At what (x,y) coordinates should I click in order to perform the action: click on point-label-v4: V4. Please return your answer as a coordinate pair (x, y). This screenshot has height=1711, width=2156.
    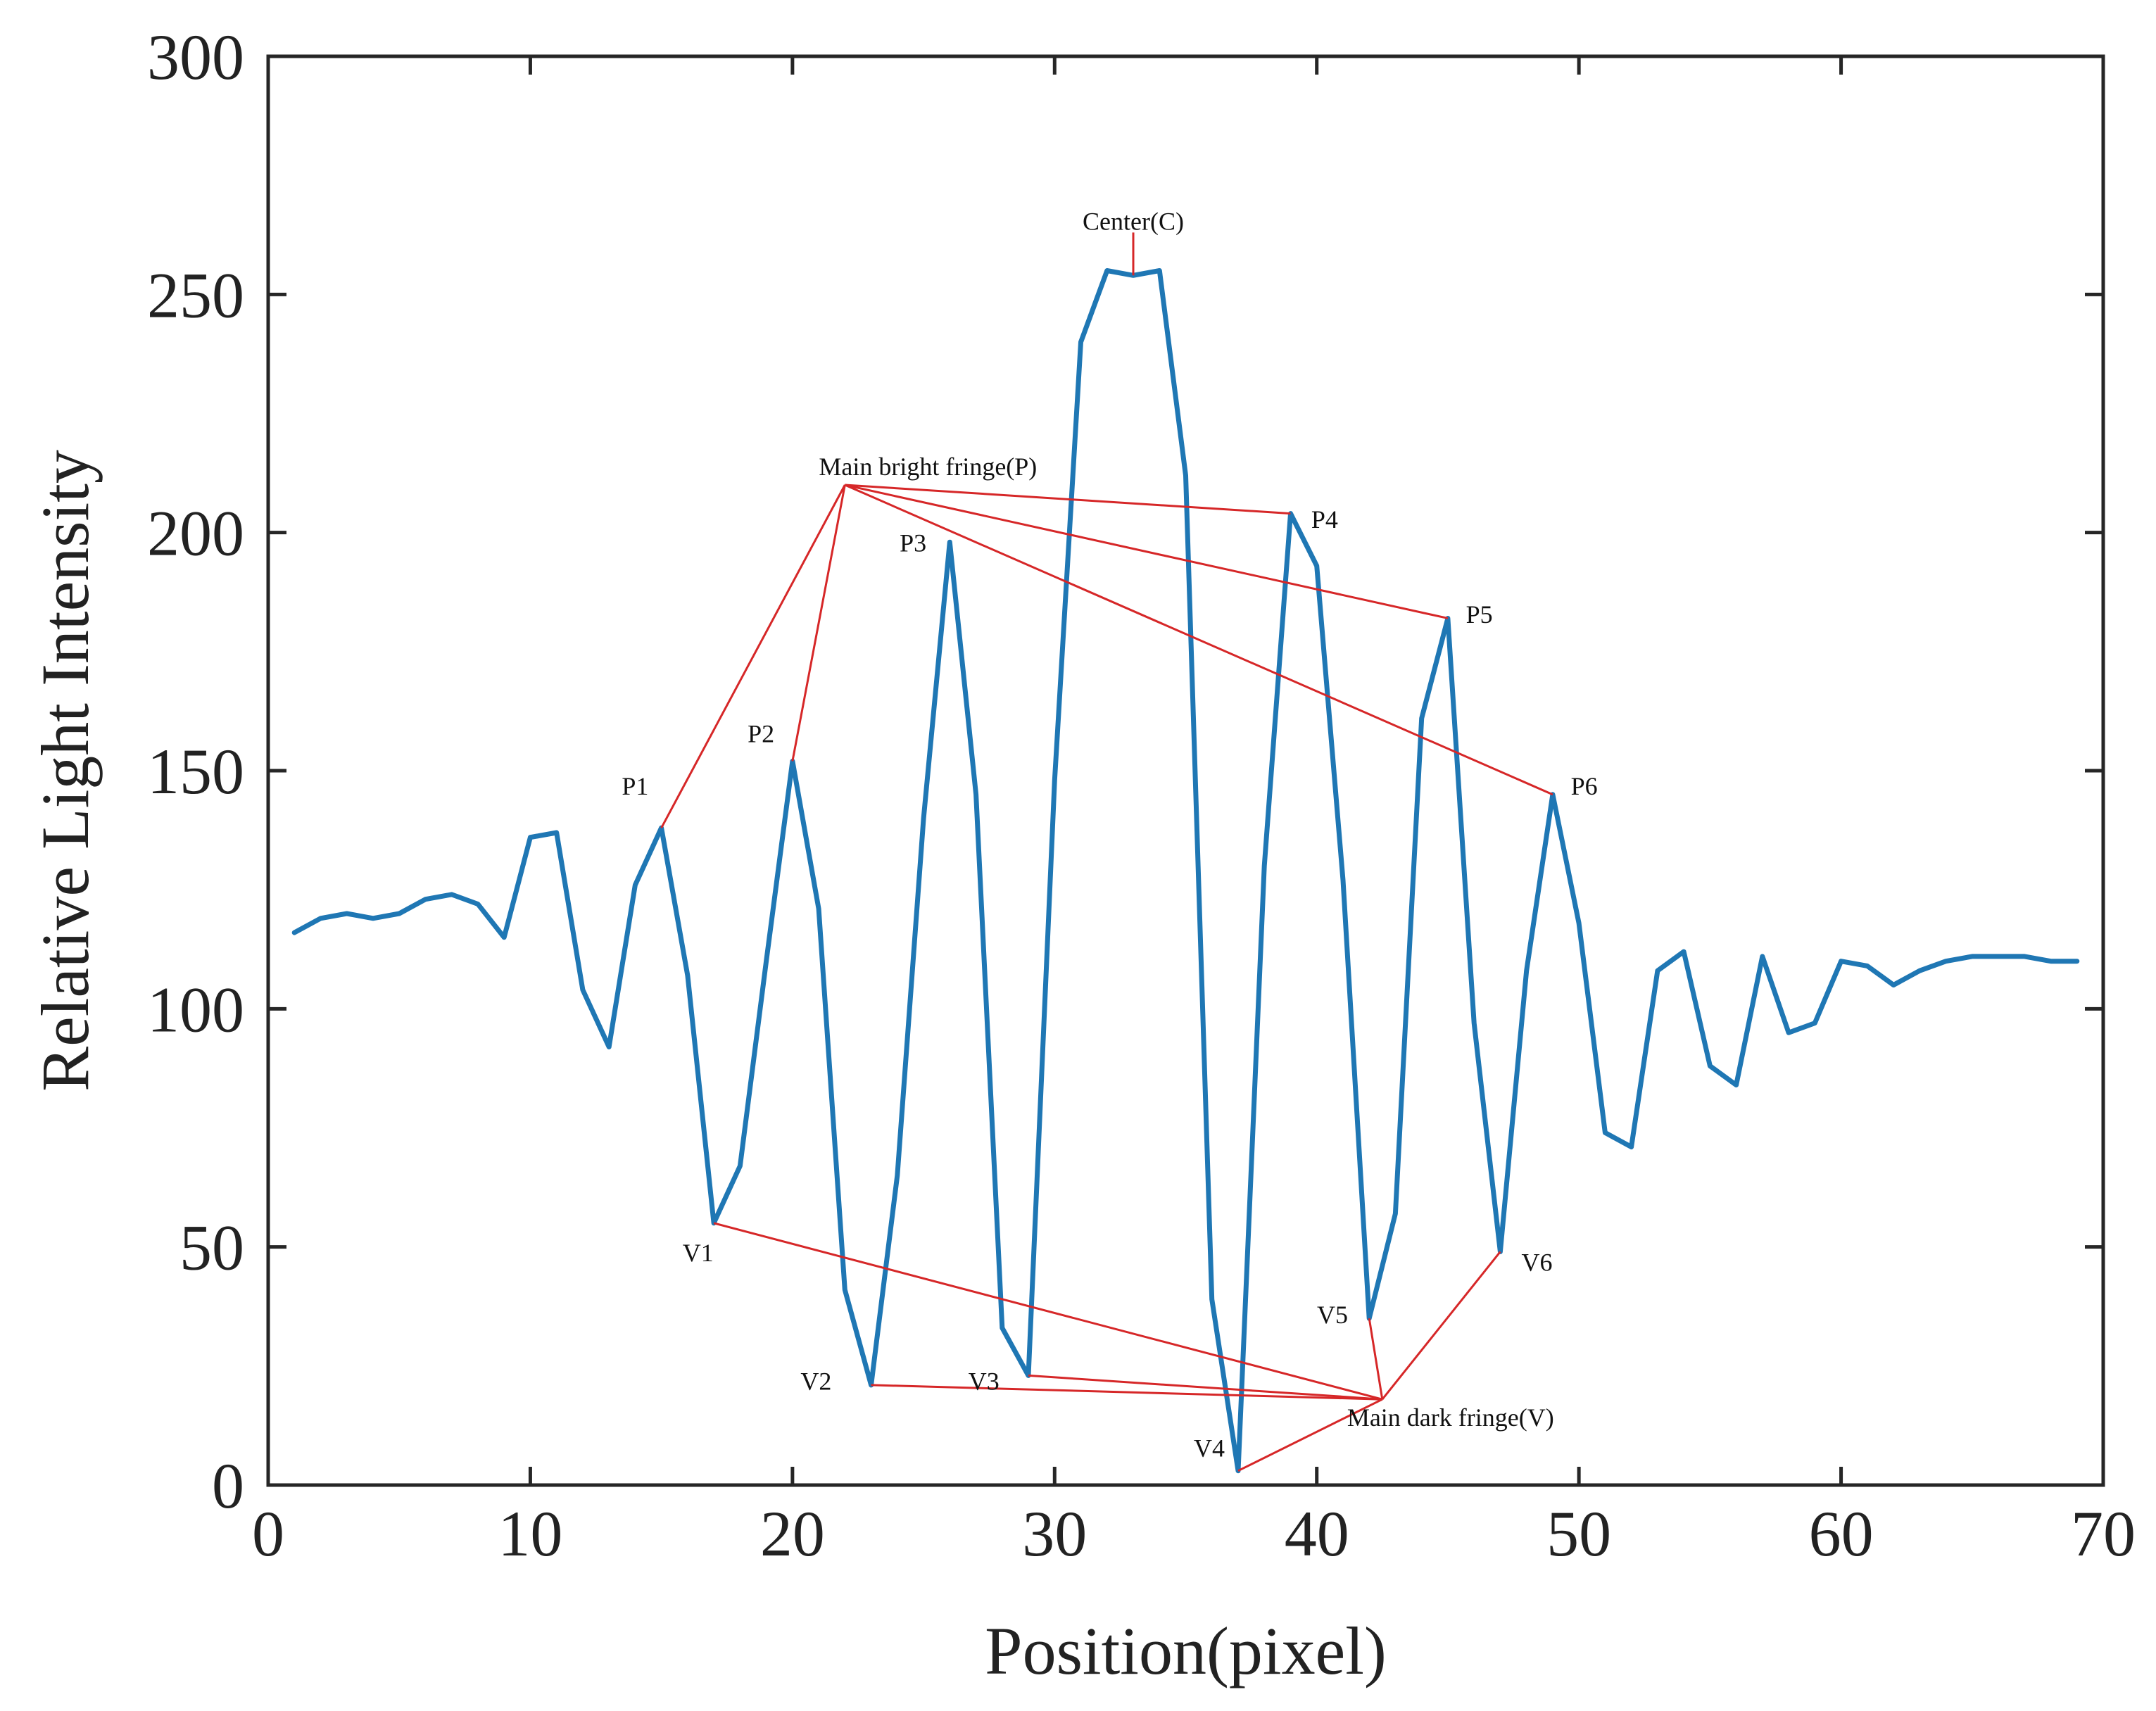
    Looking at the image, I should click on (1210, 1448).